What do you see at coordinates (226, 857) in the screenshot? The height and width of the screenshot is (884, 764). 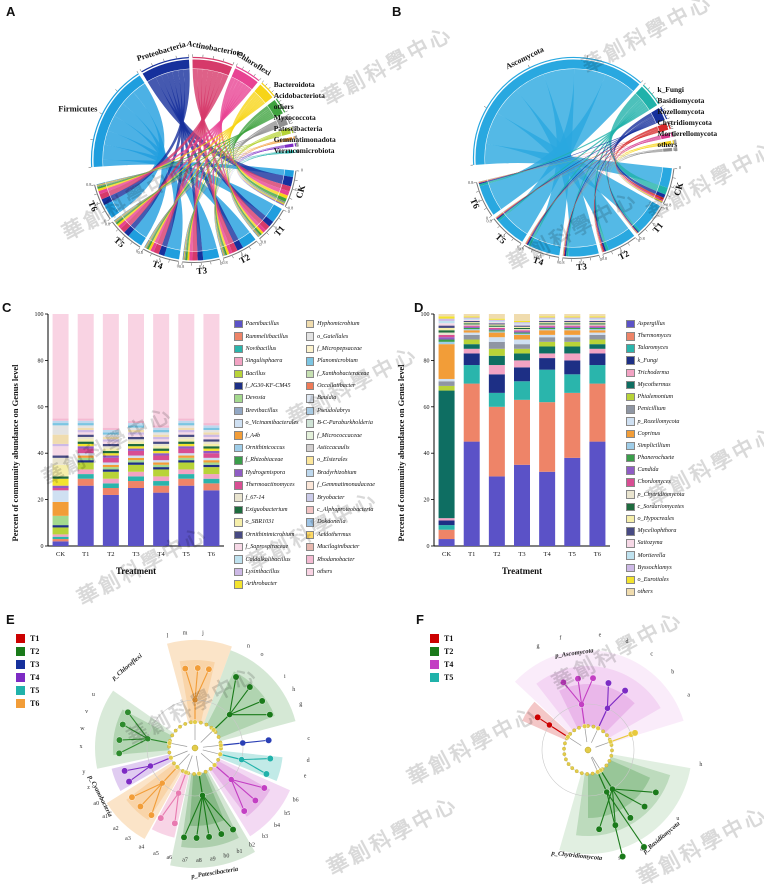 I see `ring-letter-label: b0` at bounding box center [226, 857].